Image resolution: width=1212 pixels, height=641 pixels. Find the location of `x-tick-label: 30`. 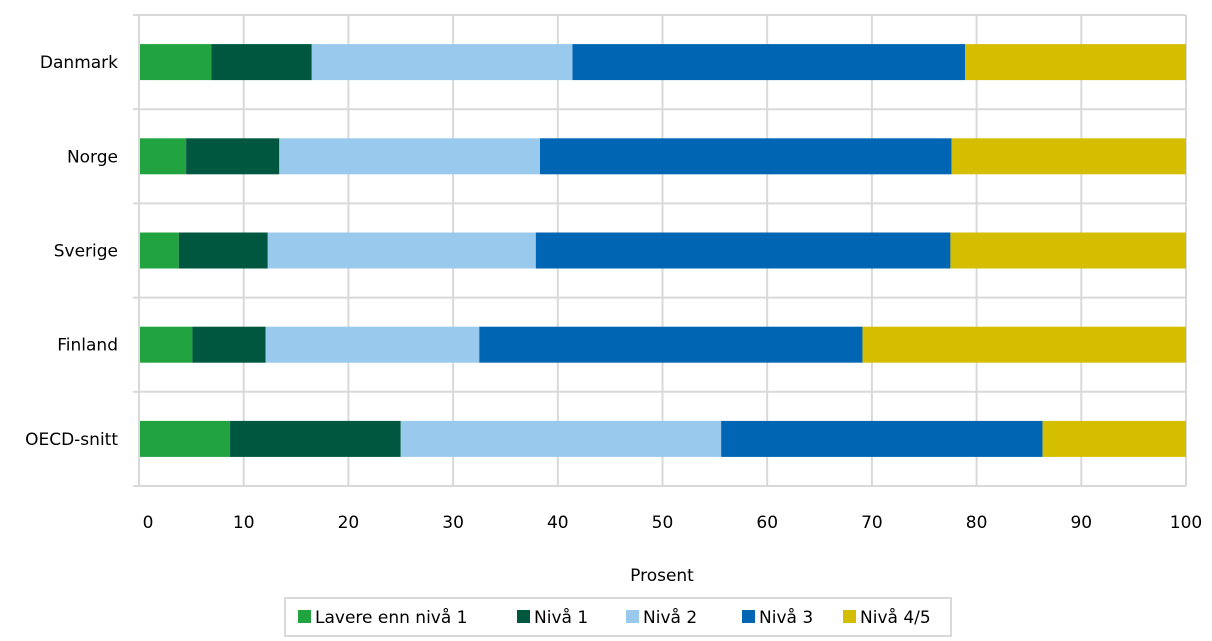

x-tick-label: 30 is located at coordinates (453, 523).